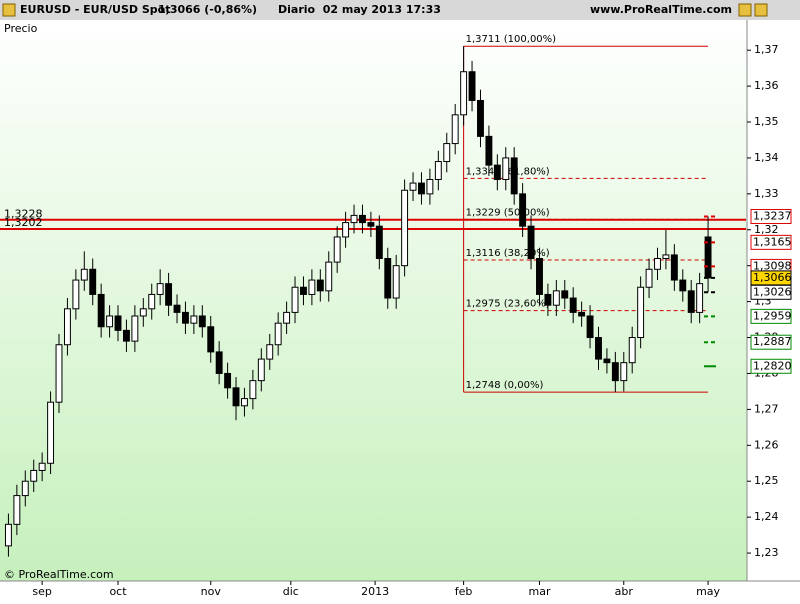  Describe the element at coordinates (59, 574) in the screenshot. I see `copyright: © ProRealTime.com` at that location.